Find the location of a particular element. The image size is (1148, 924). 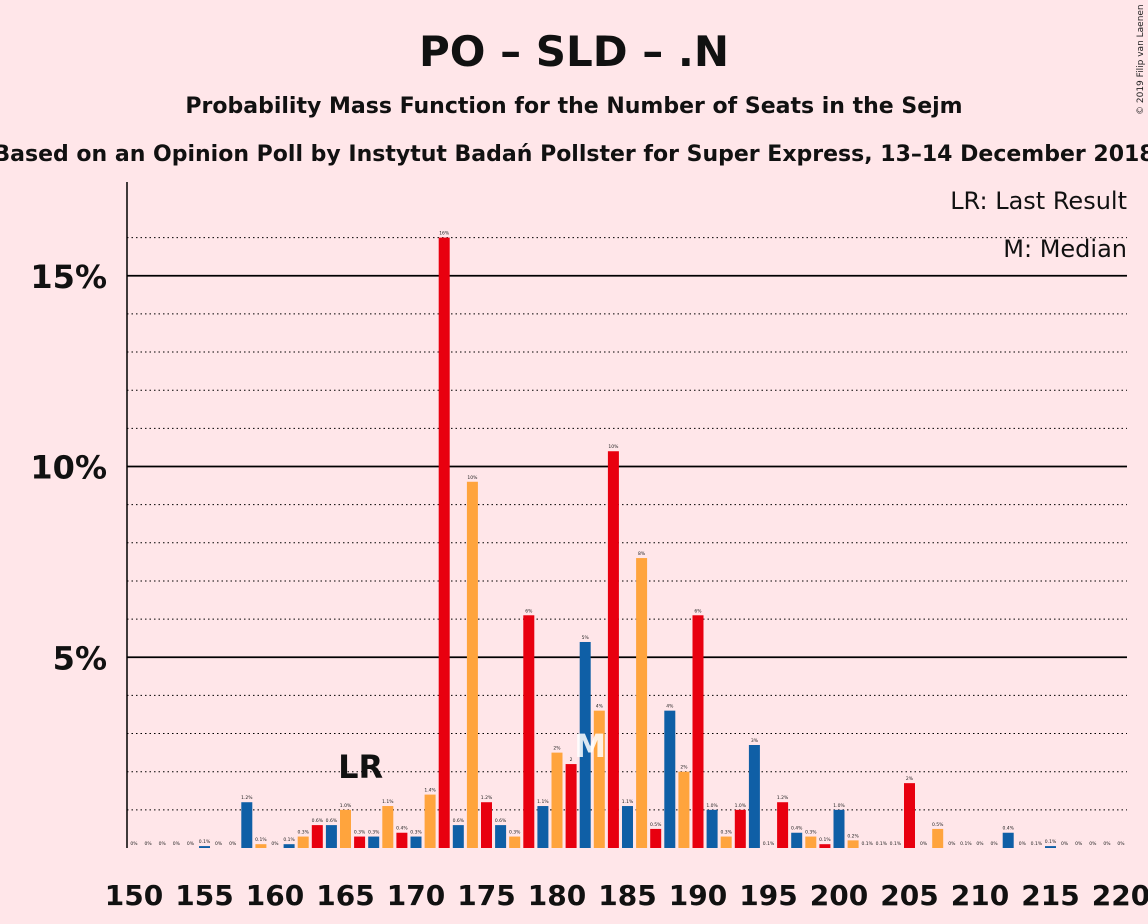

copyright-text: © 2019 Filip van Laenen is located at coordinates (1141, 59).